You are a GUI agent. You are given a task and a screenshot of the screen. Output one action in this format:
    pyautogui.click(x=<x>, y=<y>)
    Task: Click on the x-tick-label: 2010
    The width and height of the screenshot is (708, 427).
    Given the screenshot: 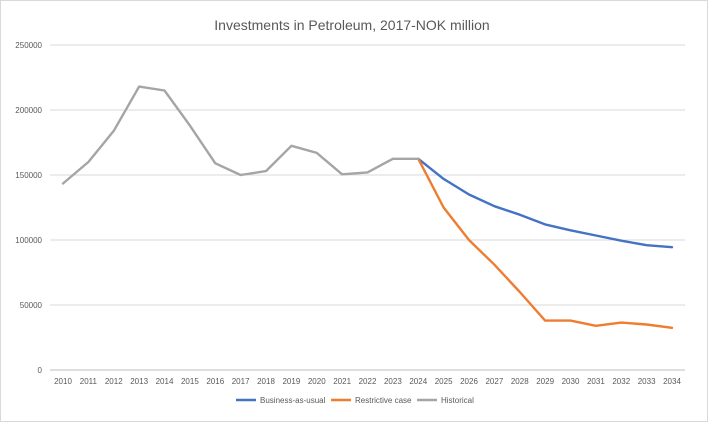 What is the action you would take?
    pyautogui.click(x=63, y=381)
    